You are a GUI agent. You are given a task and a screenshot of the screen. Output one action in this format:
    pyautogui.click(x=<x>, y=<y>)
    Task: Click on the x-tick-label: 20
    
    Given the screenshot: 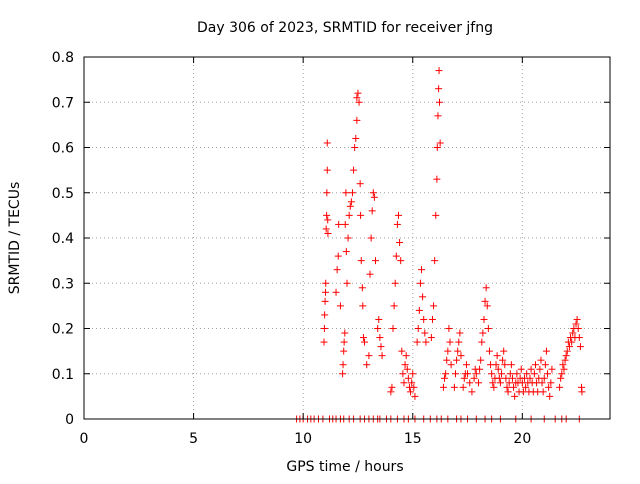 What is the action you would take?
    pyautogui.click(x=522, y=439)
    